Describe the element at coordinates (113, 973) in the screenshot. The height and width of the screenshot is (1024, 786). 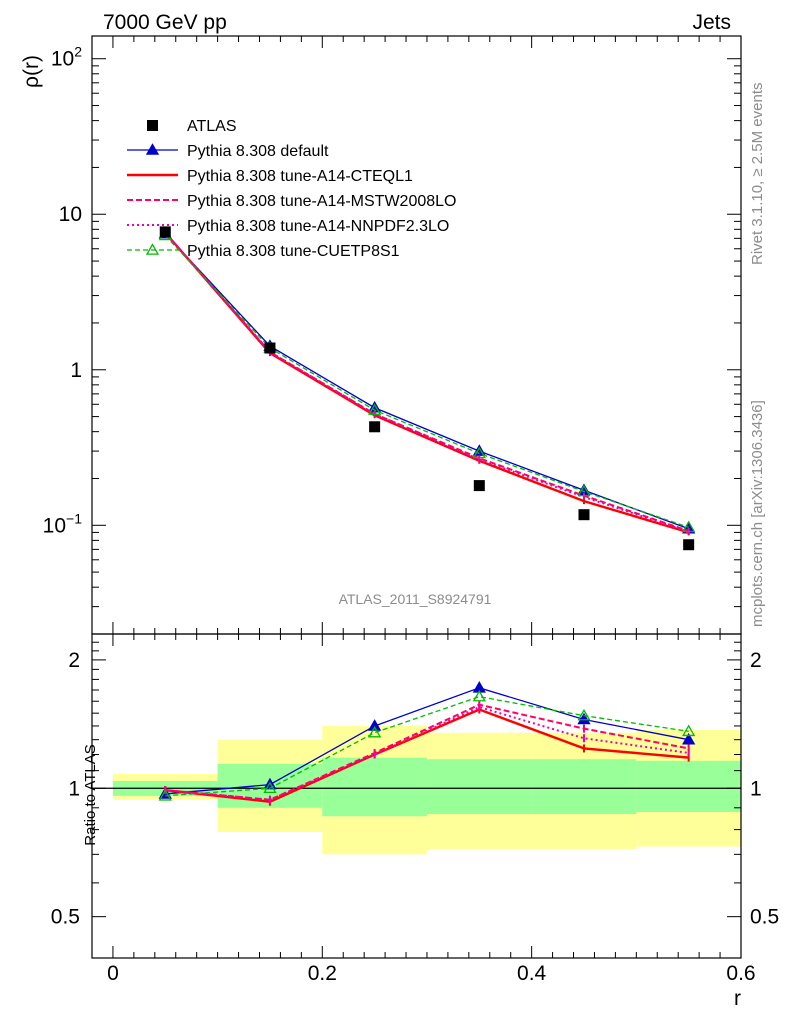
I see `x-tick-label: 0` at that location.